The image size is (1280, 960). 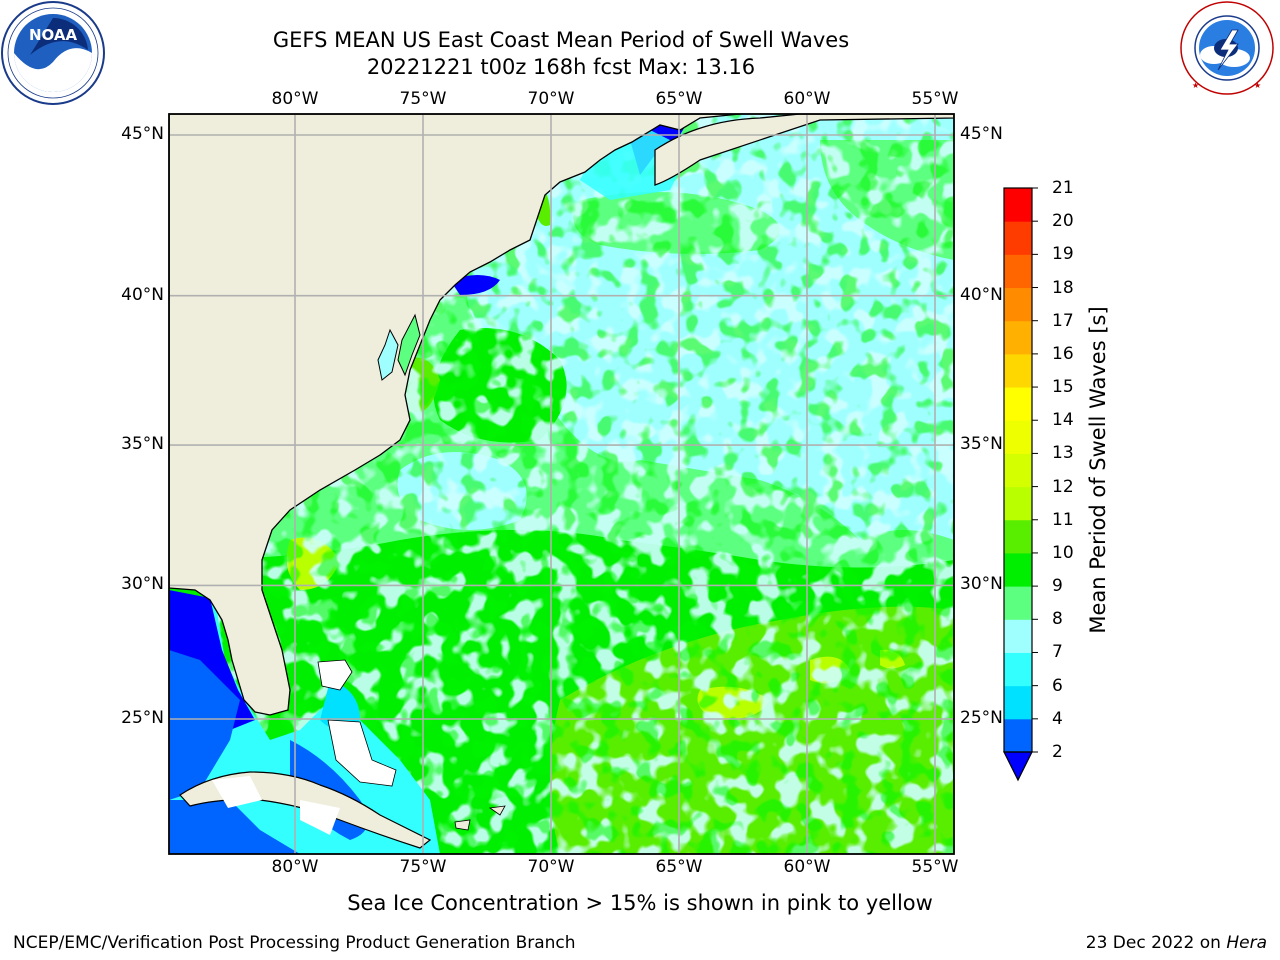 I want to click on footer-date-text: 23 Dec 2022 on, so click(x=1156, y=943).